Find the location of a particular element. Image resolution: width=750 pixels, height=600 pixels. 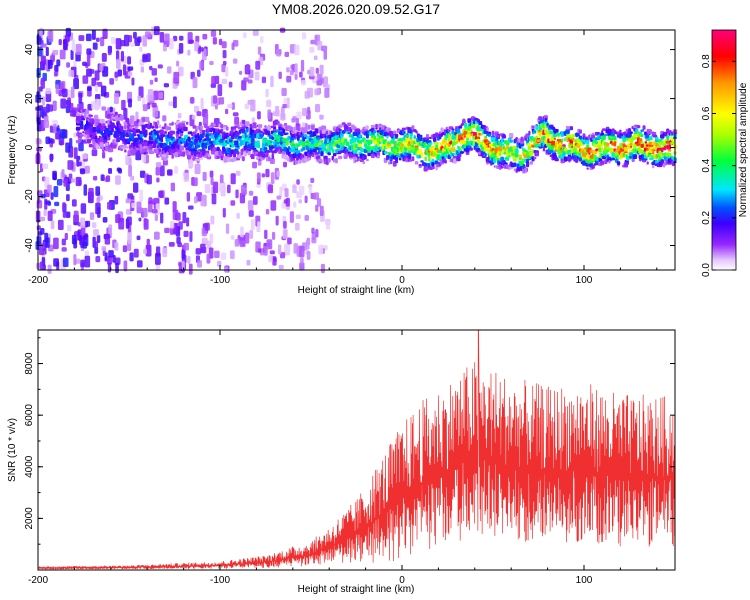

x-tick-label: -200 is located at coordinates (38, 580).